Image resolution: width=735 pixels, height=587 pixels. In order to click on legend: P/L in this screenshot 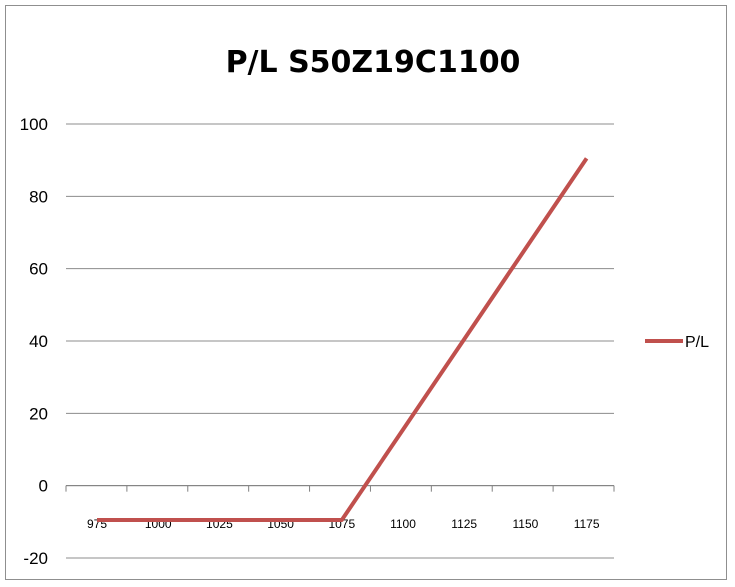, I will do `click(677, 342)`.